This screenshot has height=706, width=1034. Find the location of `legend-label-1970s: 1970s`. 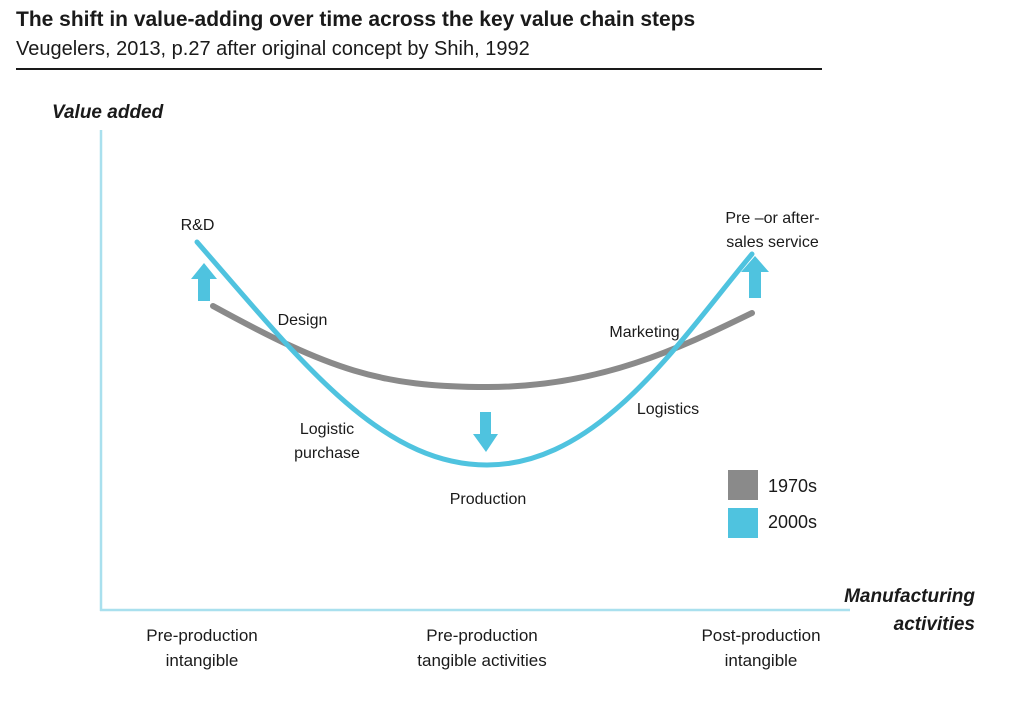

legend-label-1970s: 1970s is located at coordinates (793, 486).